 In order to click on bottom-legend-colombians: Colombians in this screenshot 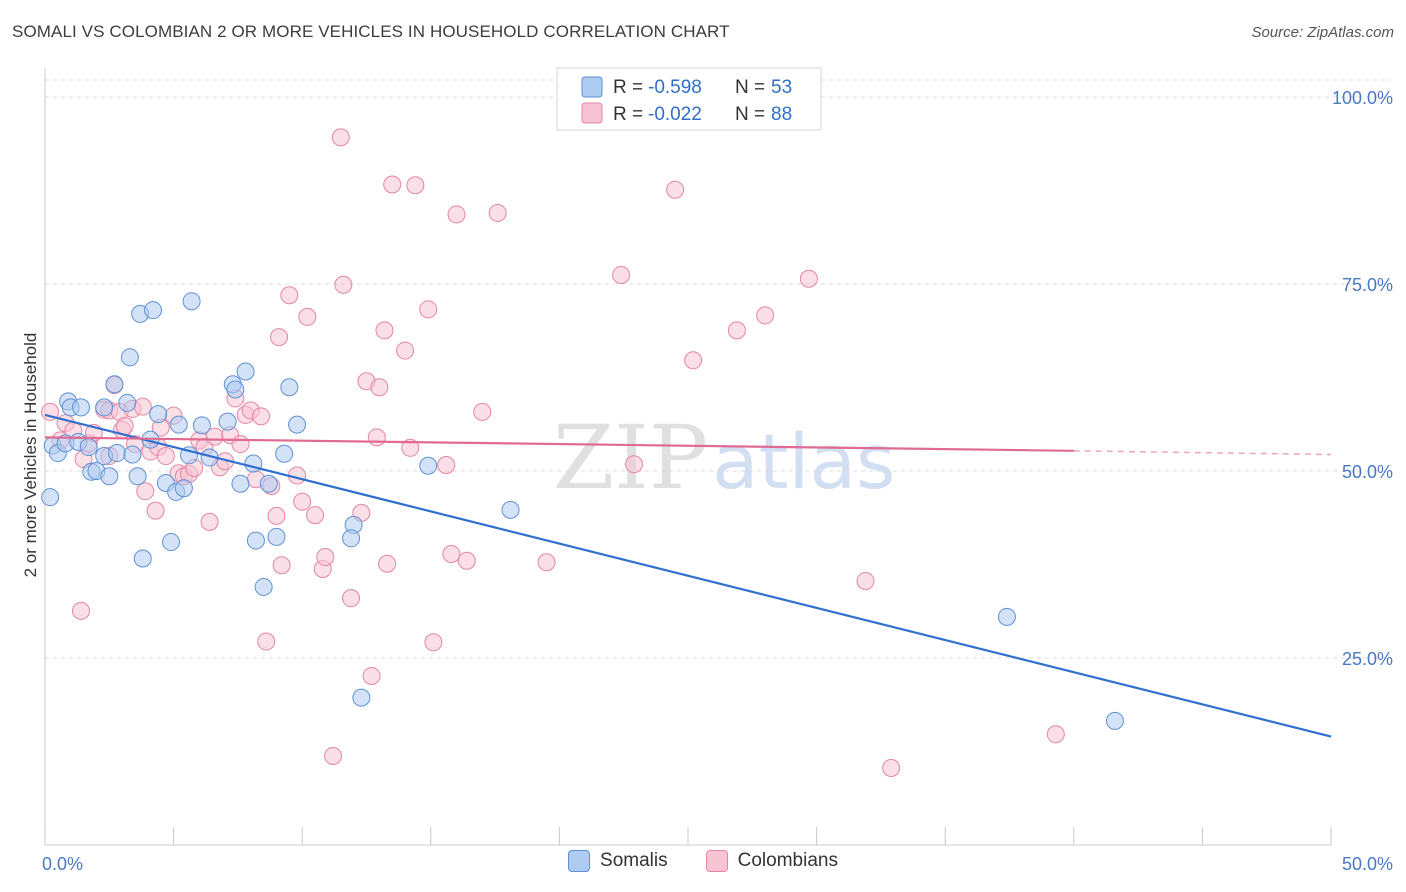, I will do `click(771, 861)`.